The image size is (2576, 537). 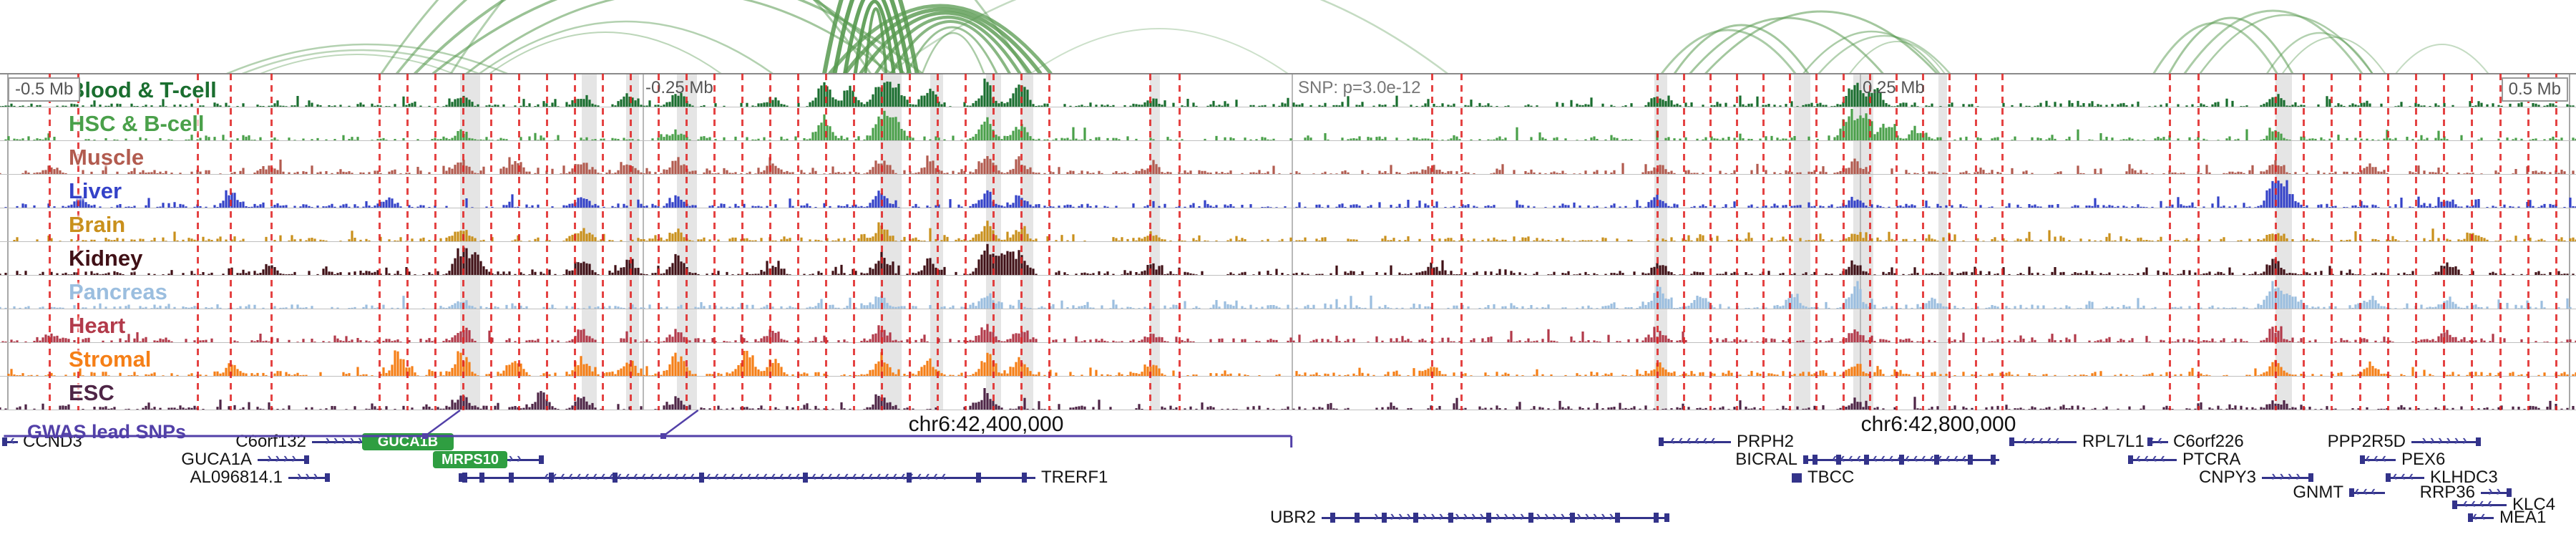 What do you see at coordinates (643, 242) in the screenshot?
I see `coordinate-gridline` at bounding box center [643, 242].